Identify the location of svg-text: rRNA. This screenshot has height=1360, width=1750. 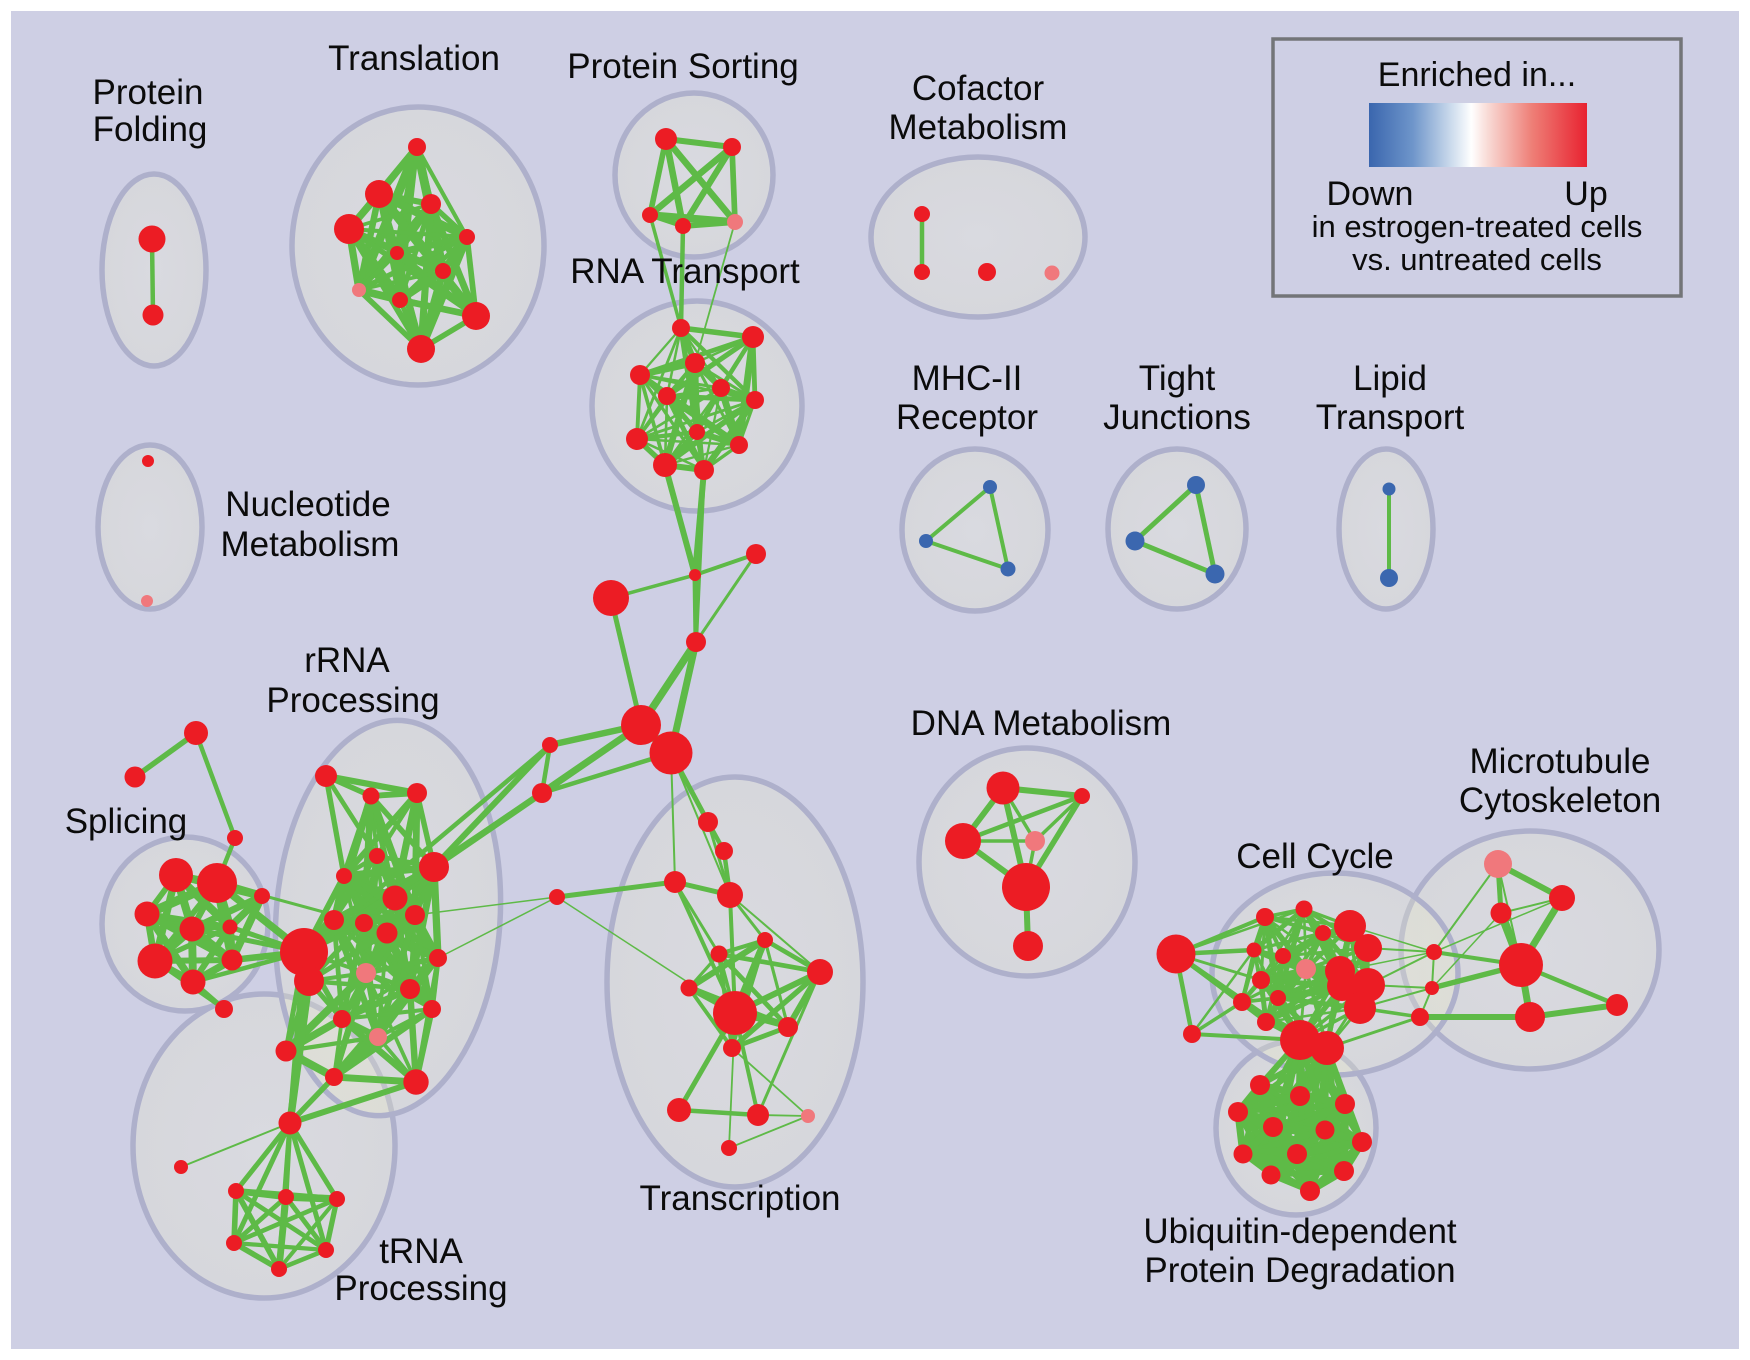
(347, 660).